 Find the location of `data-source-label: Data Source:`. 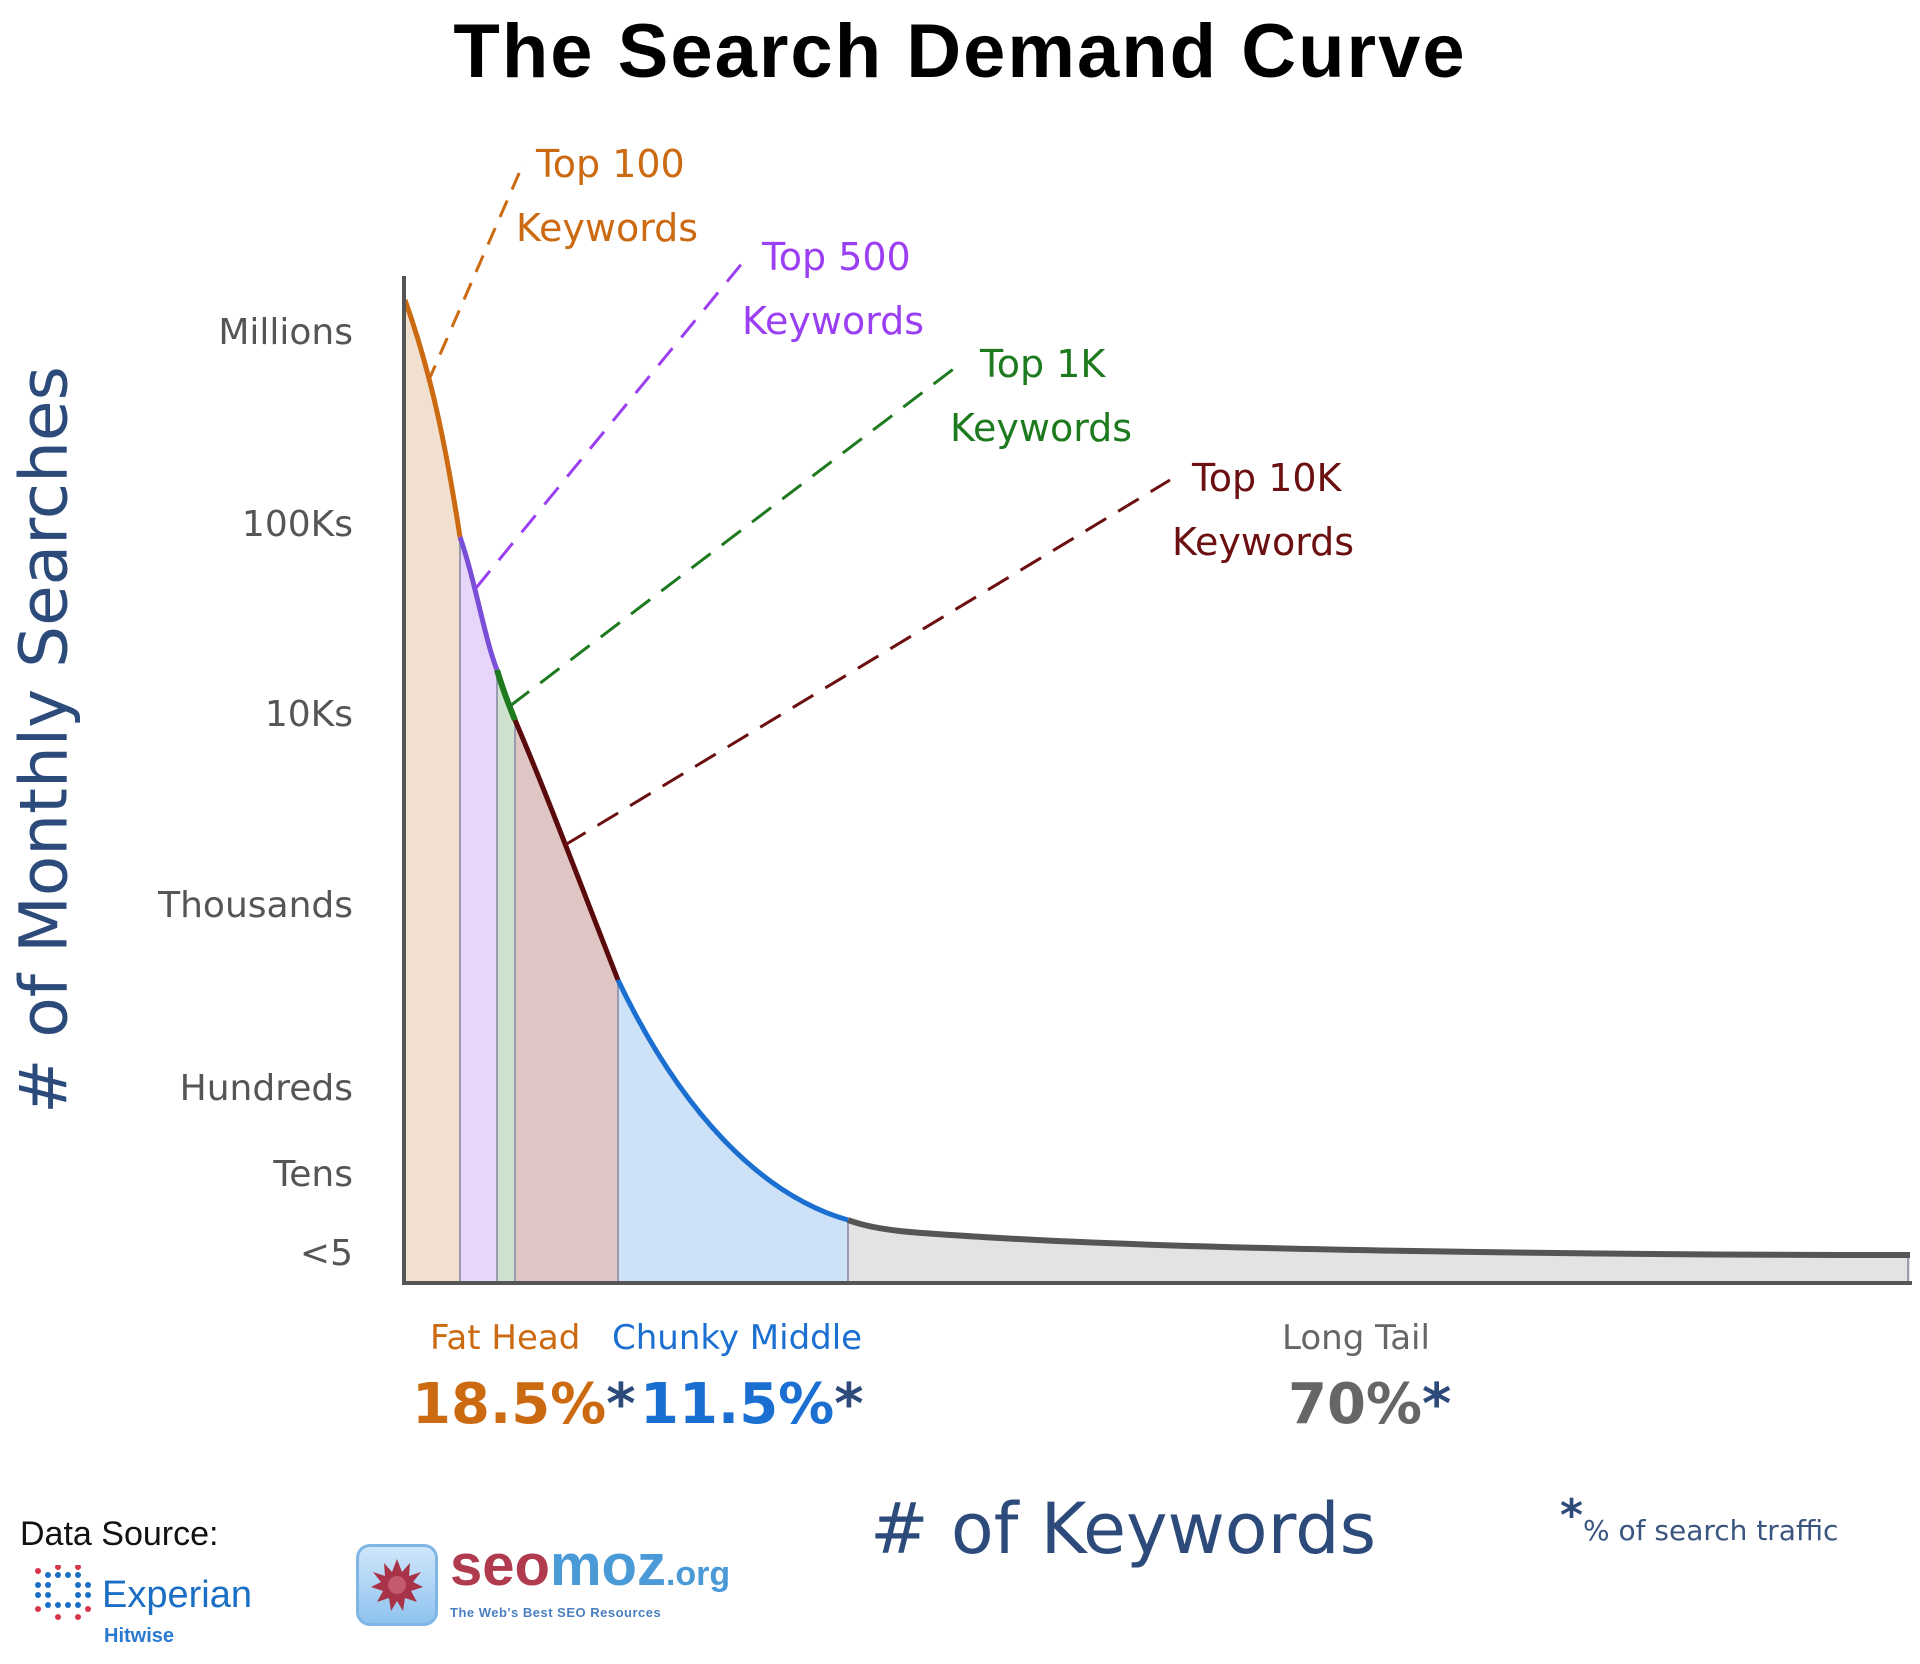

data-source-label: Data Source: is located at coordinates (119, 1534).